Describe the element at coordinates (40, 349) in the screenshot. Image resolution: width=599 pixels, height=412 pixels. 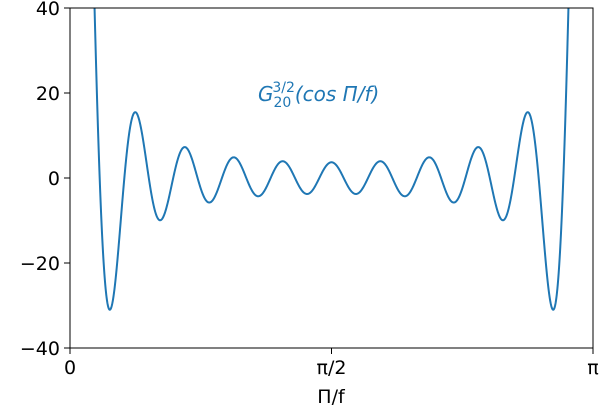
I see `y-tick-label: −40` at that location.